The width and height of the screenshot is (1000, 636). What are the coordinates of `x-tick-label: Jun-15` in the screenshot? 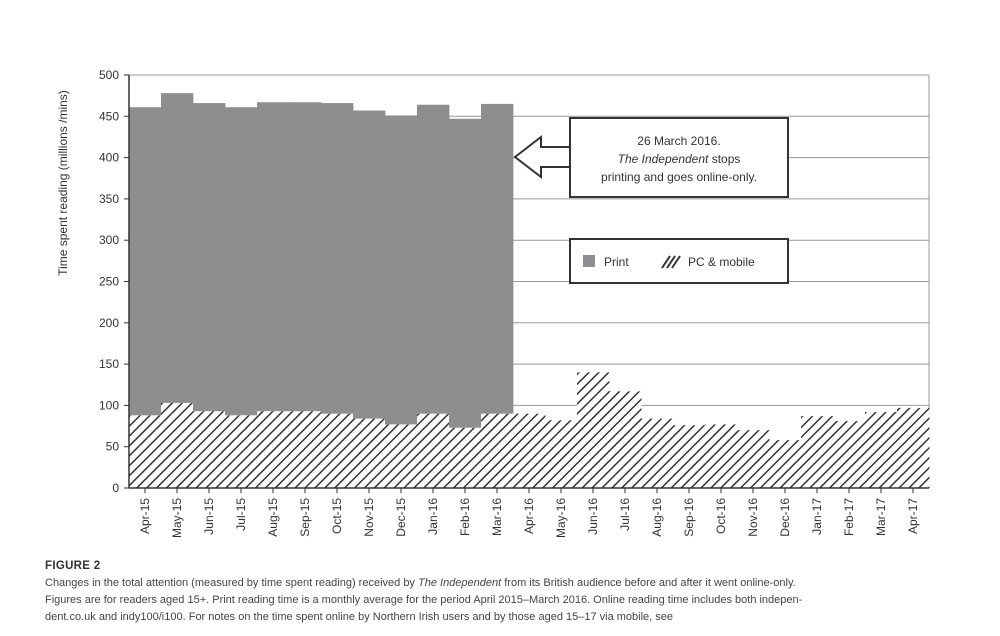 It's located at (209, 516).